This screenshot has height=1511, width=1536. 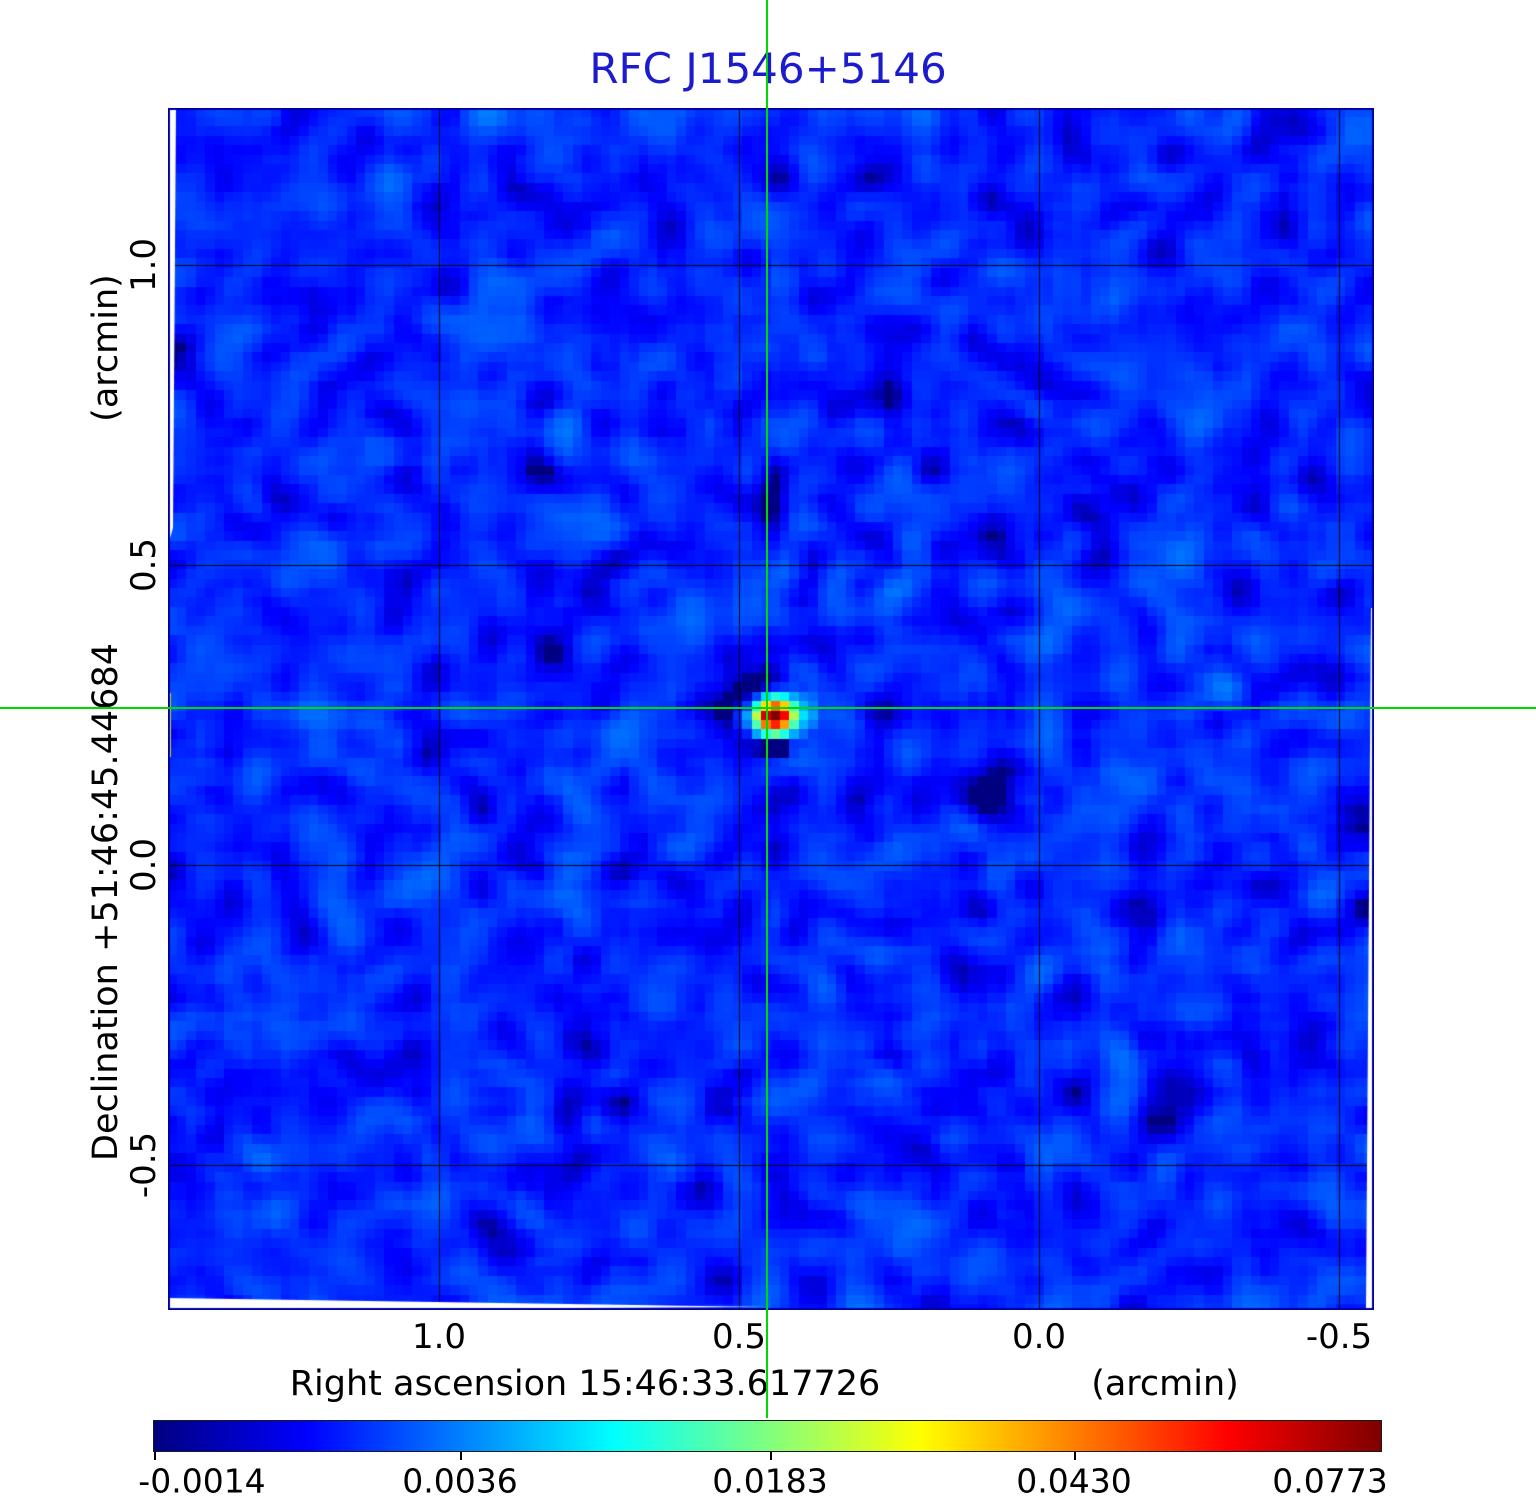 I want to click on crosshair-vertical-line, so click(x=767, y=709).